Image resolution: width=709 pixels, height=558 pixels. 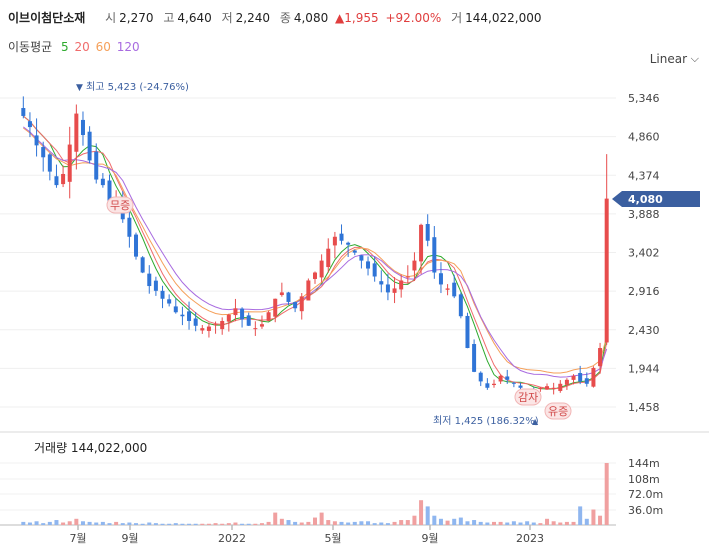 What do you see at coordinates (76, 46) in the screenshot?
I see `moving-average-legend: 이동평균 5 20 60 120` at bounding box center [76, 46].